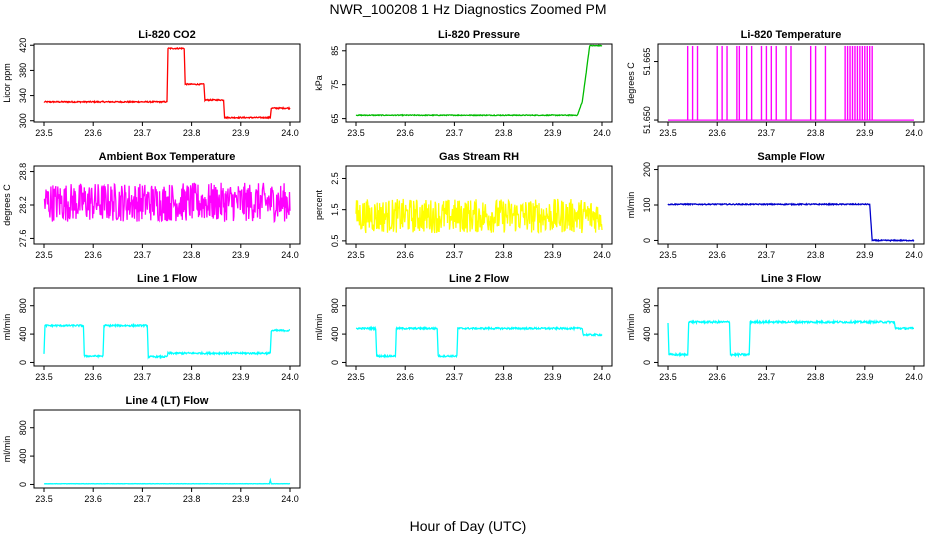 The image size is (936, 540). What do you see at coordinates (791, 279) in the screenshot?
I see `panel-title: Line 3 Flow` at bounding box center [791, 279].